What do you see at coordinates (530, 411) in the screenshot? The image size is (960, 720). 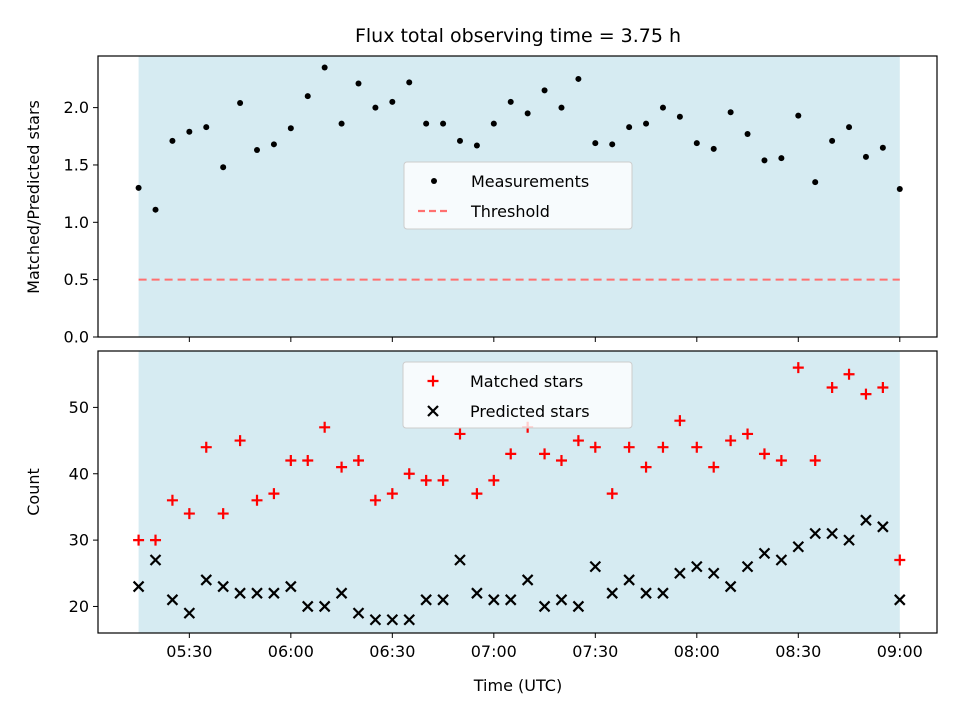 I see `predicted-stars-legend-label: Predicted stars` at bounding box center [530, 411].